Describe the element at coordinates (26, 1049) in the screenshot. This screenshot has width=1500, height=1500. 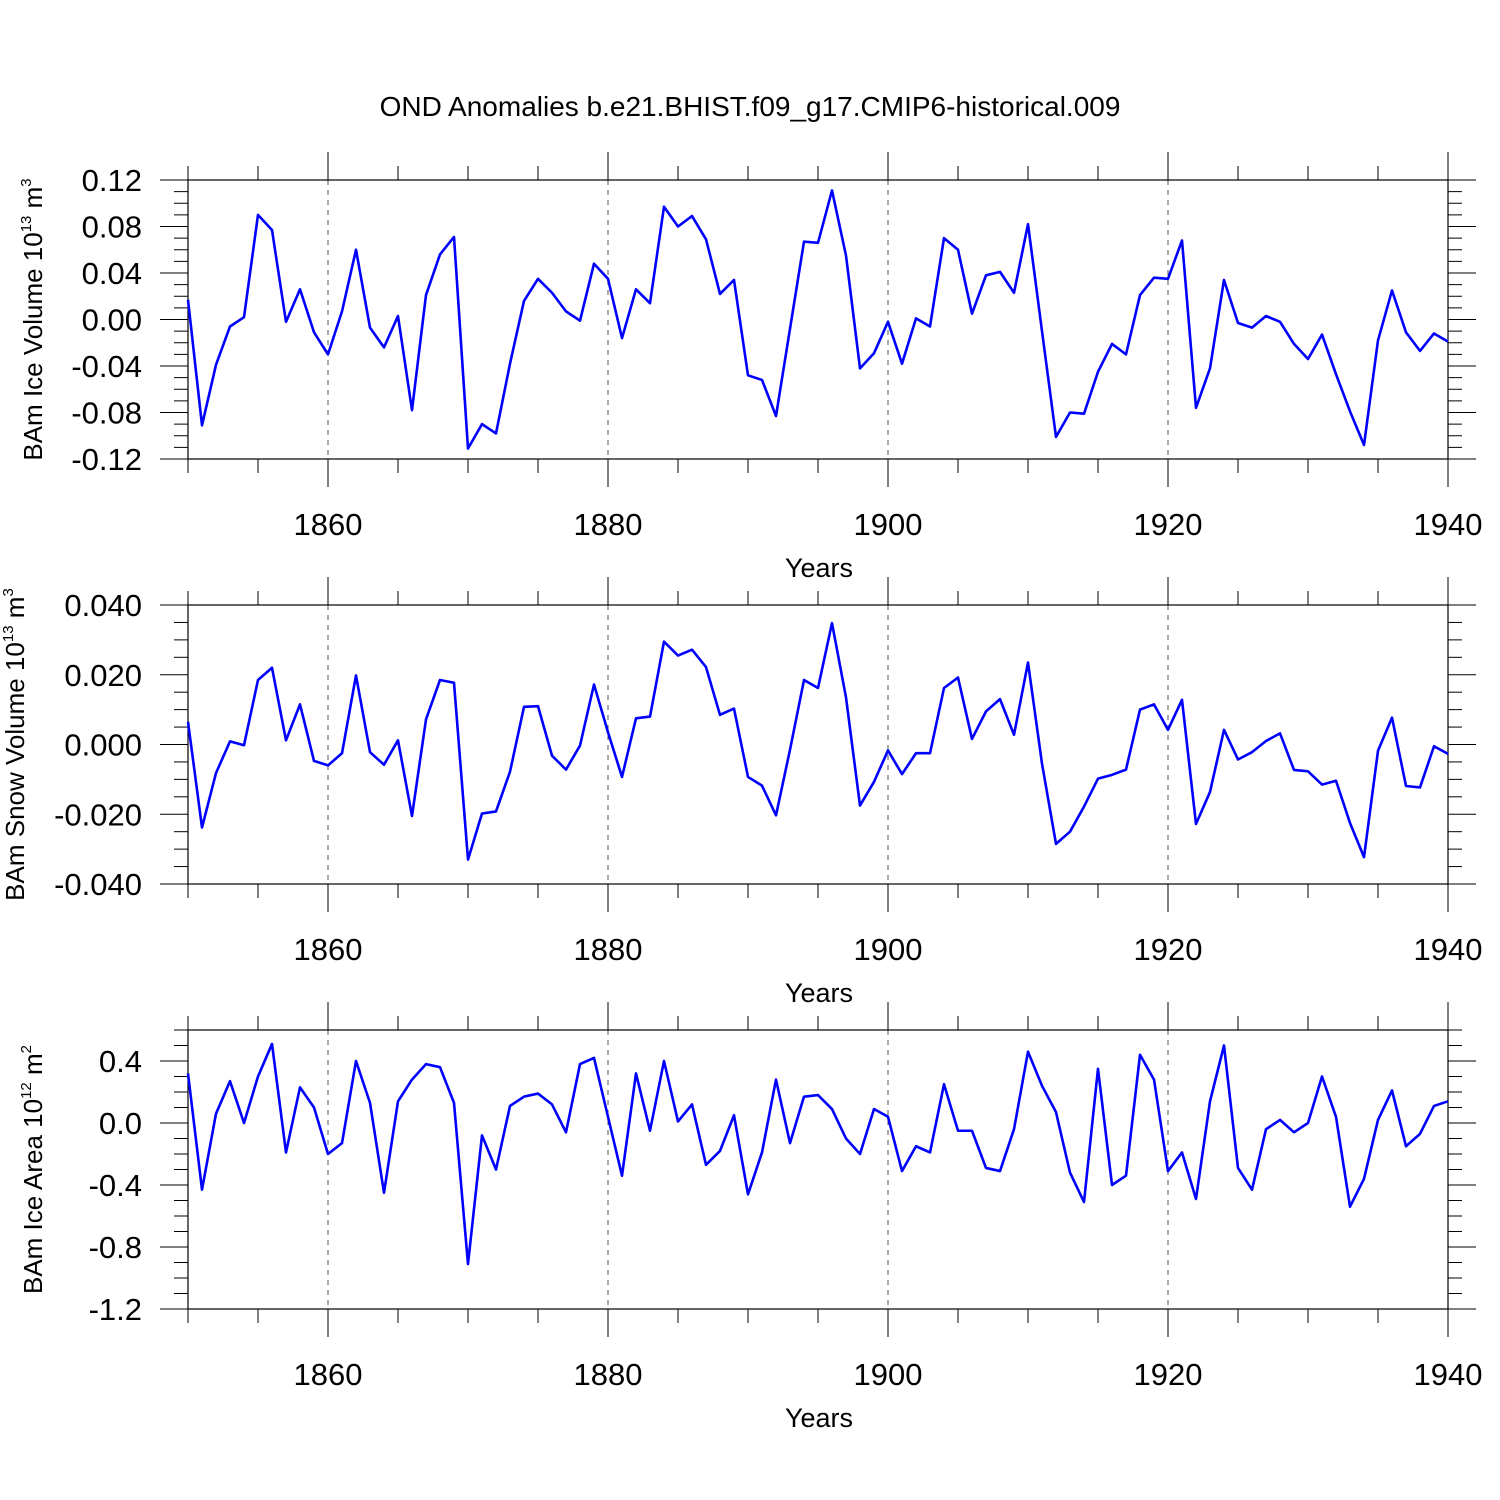
I see `y-axis-label-unit-exponent: 2` at that location.